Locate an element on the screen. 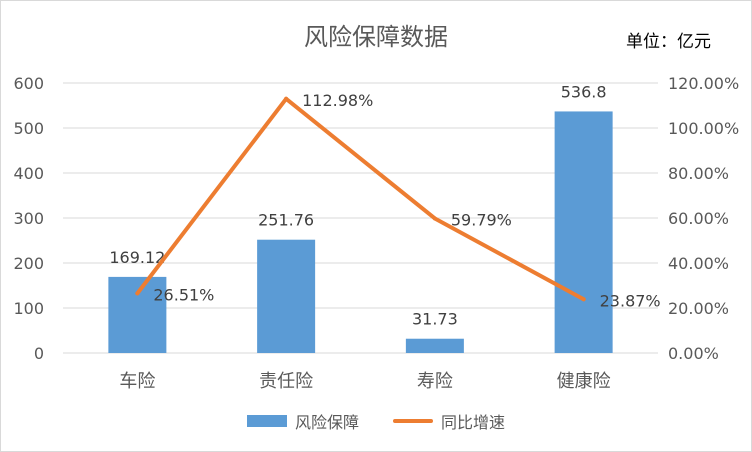 The image size is (752, 452). y-left-tick-label: 100 is located at coordinates (28, 308).